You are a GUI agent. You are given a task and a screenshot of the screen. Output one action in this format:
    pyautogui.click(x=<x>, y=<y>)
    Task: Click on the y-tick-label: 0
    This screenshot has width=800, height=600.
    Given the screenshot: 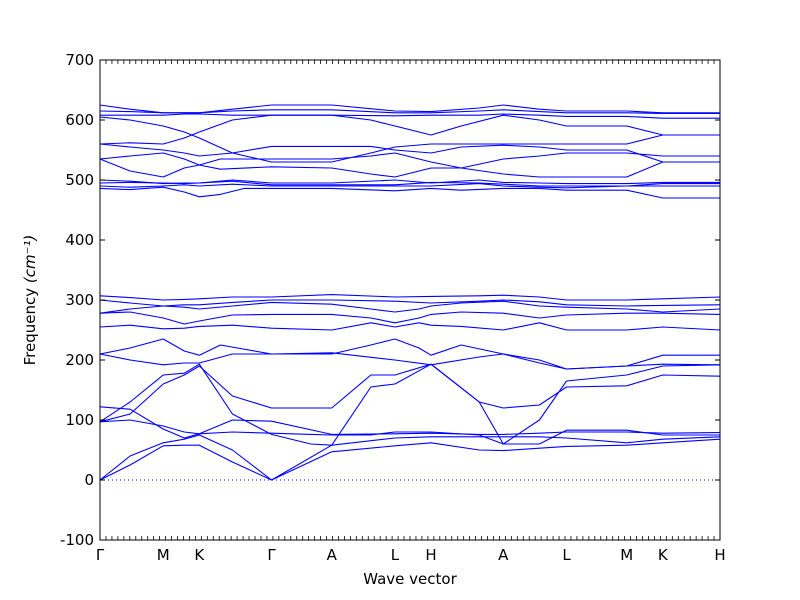 What is the action you would take?
    pyautogui.click(x=89, y=480)
    